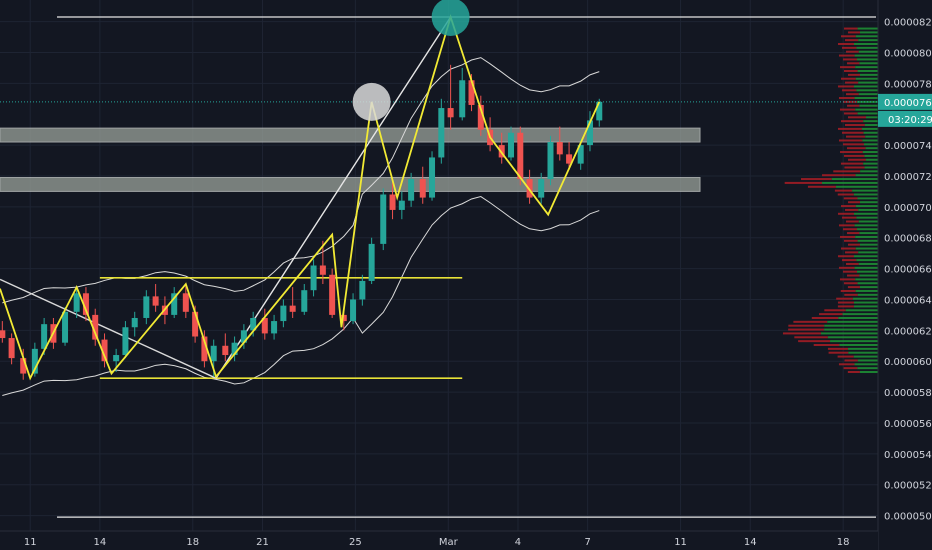 The width and height of the screenshot is (932, 550). What do you see at coordinates (843, 542) in the screenshot?
I see `time-tick-label: 18` at bounding box center [843, 542].